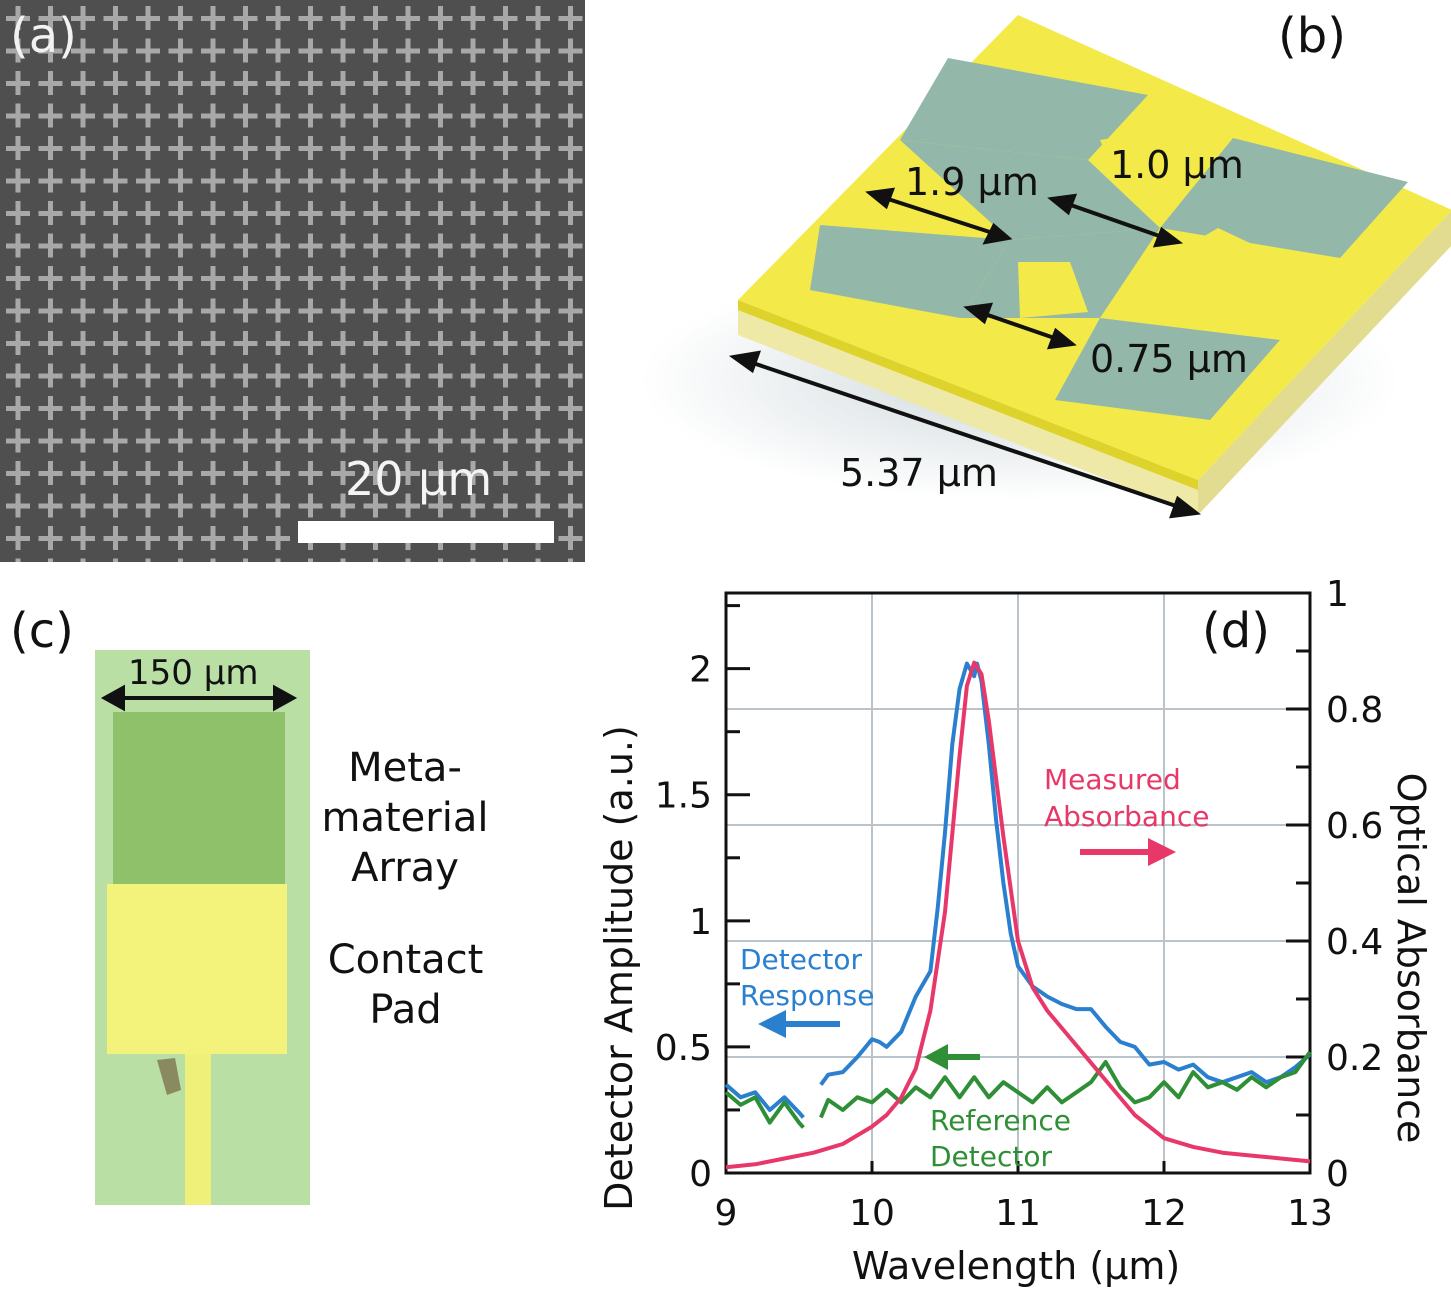 This screenshot has width=1451, height=1294. What do you see at coordinates (198, 1129) in the screenshot?
I see `contact-lead` at bounding box center [198, 1129].